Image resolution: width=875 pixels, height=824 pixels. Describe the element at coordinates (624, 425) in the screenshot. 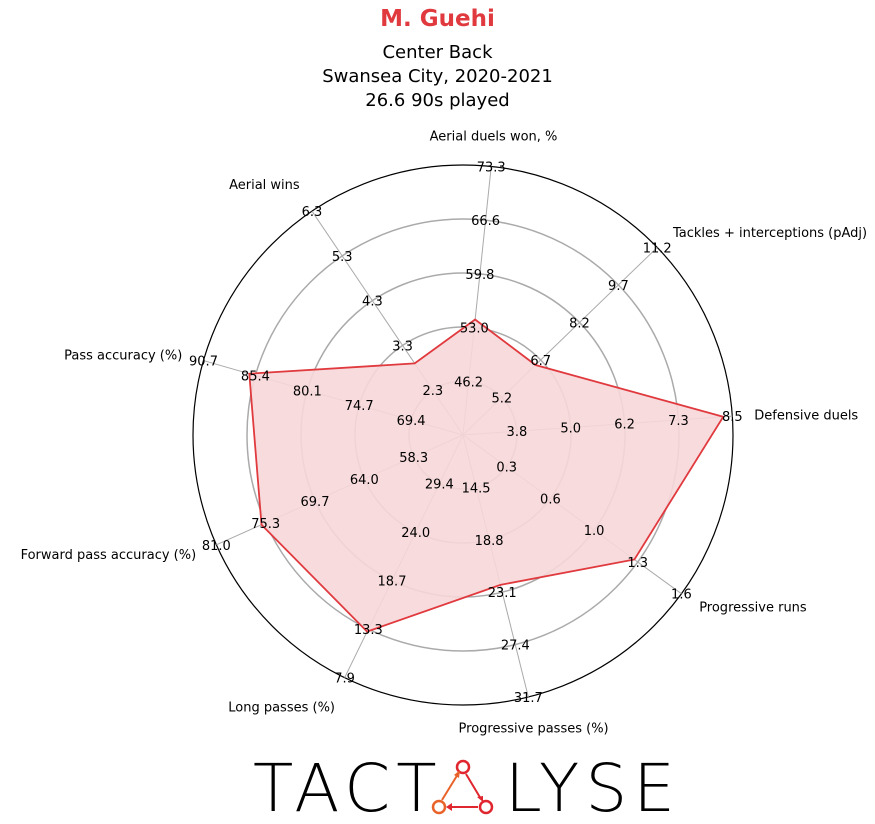

I see `tick-label: 6.2` at that location.